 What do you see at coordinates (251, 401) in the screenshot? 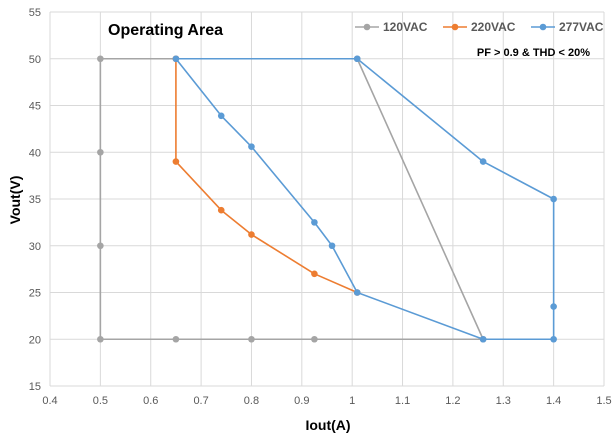
I see `x-tick-label: 0.8` at bounding box center [251, 401].